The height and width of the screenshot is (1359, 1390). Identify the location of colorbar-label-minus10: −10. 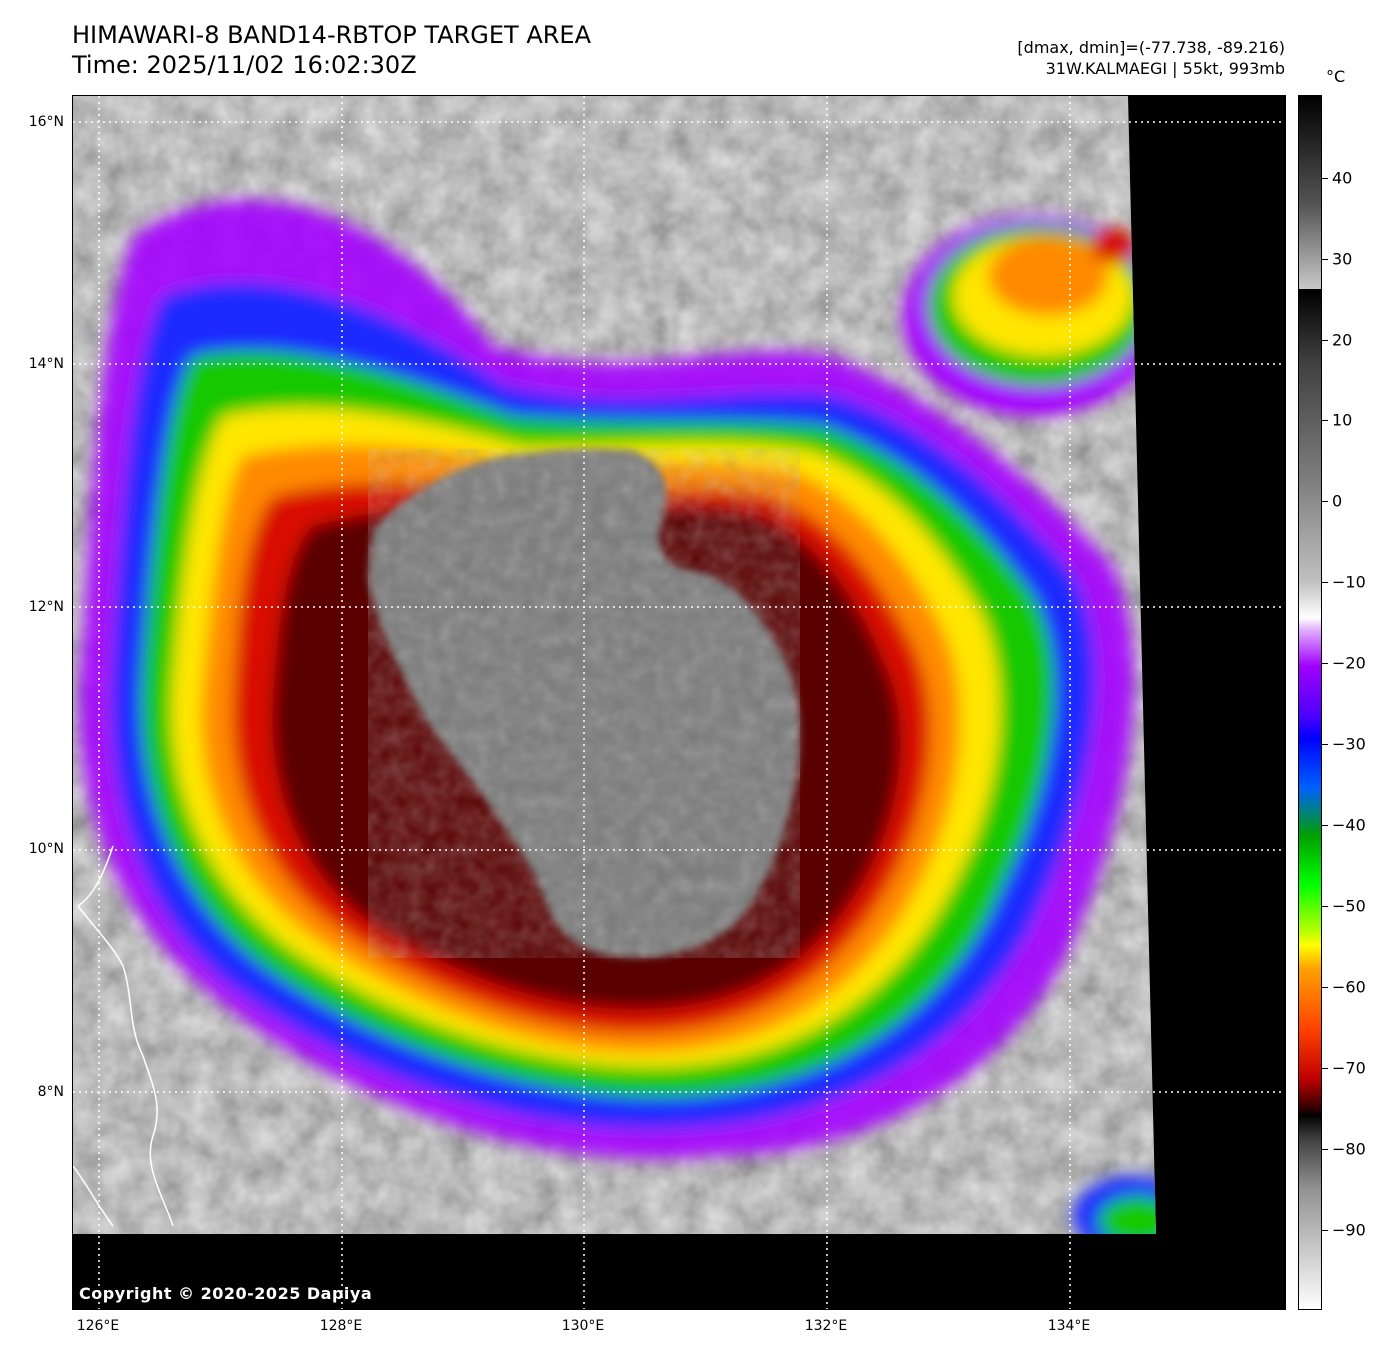
(1349, 582).